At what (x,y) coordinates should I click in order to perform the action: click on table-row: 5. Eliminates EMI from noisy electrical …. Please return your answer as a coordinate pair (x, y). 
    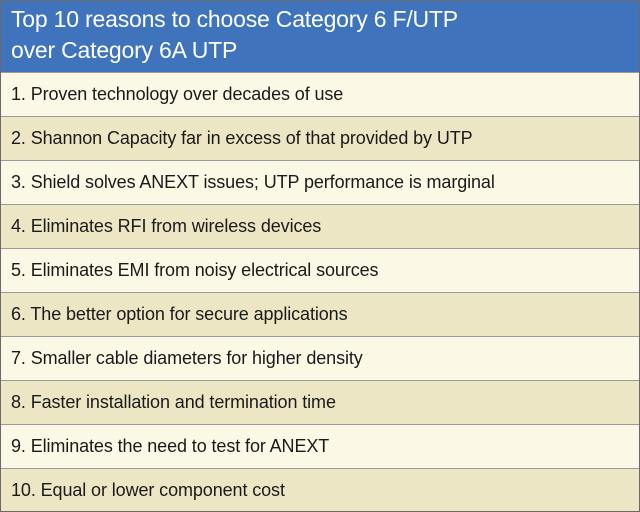
    Looking at the image, I should click on (320, 270).